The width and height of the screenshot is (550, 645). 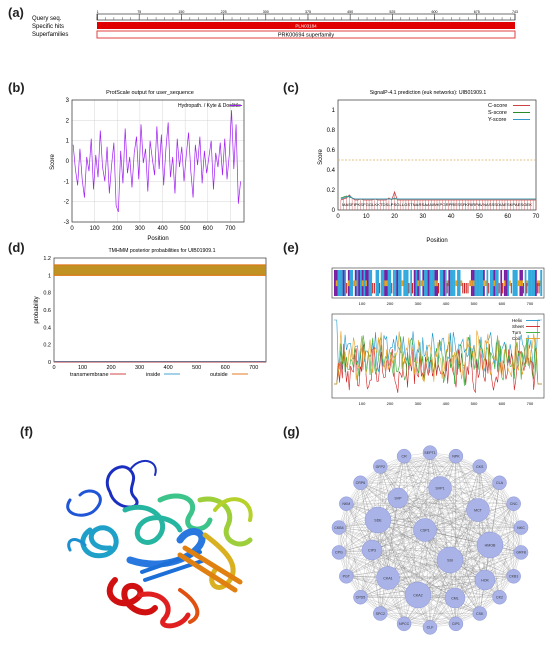 What do you see at coordinates (98, 12) in the screenshot?
I see `ruler-tick-label: 1` at bounding box center [98, 12].